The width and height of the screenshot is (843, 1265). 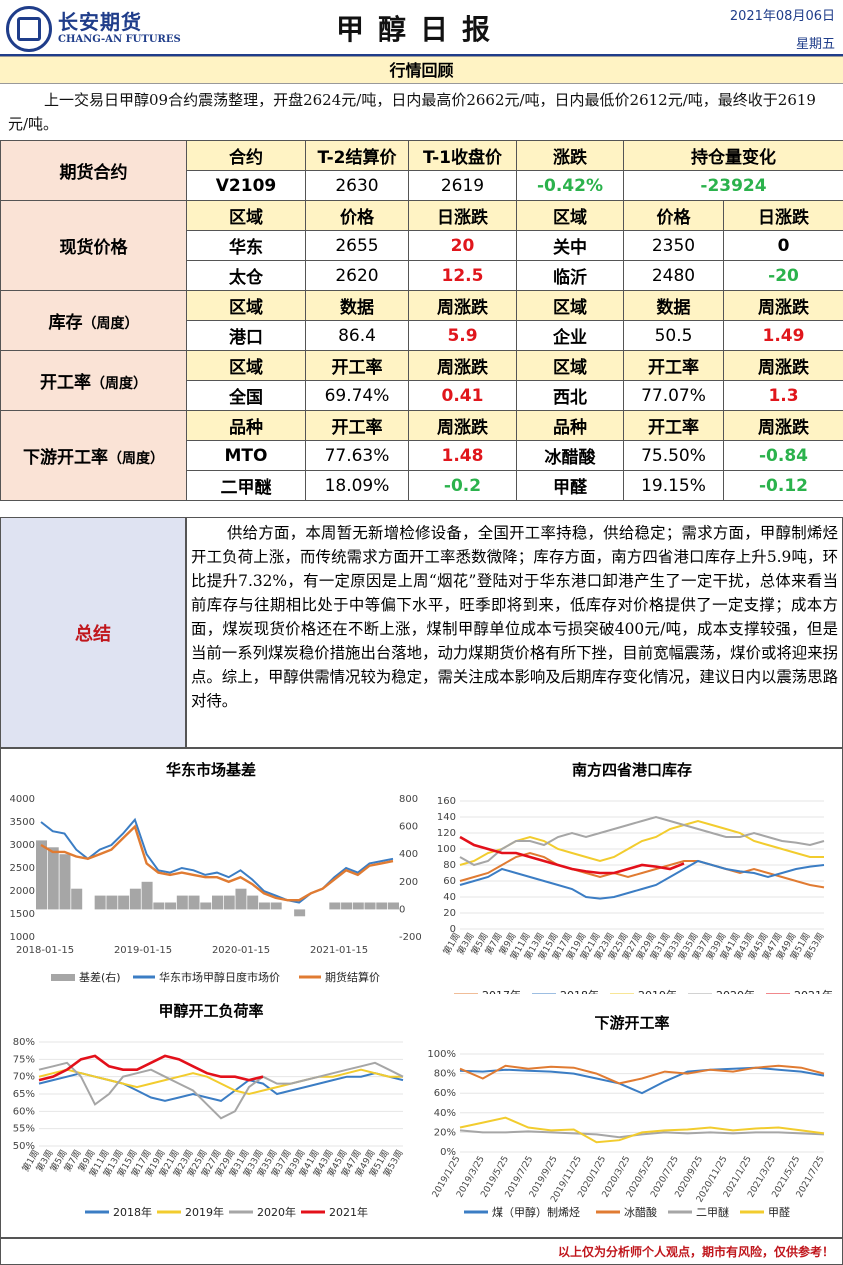 What do you see at coordinates (783, 455) in the screenshot?
I see `downstream-change: -0.84` at bounding box center [783, 455].